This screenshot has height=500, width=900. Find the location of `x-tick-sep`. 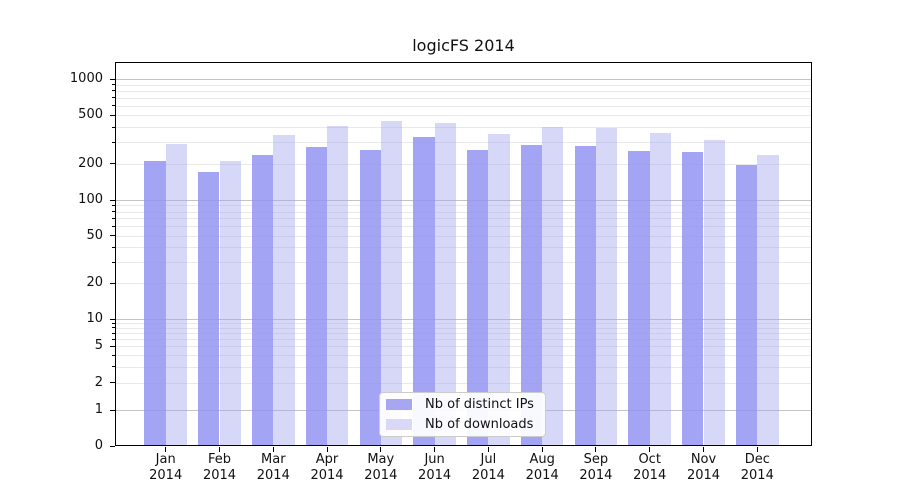

x-tick-sep is located at coordinates (596, 449).